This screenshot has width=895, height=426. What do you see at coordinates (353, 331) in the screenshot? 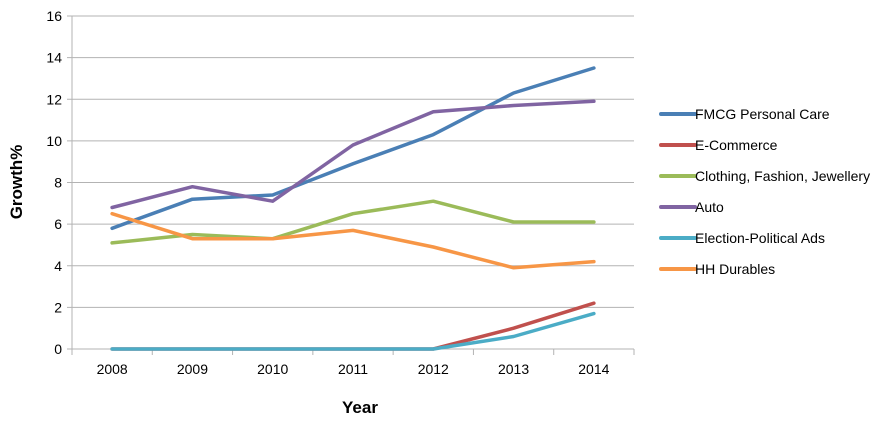
I see `series-line-election-political-ads` at bounding box center [353, 331].